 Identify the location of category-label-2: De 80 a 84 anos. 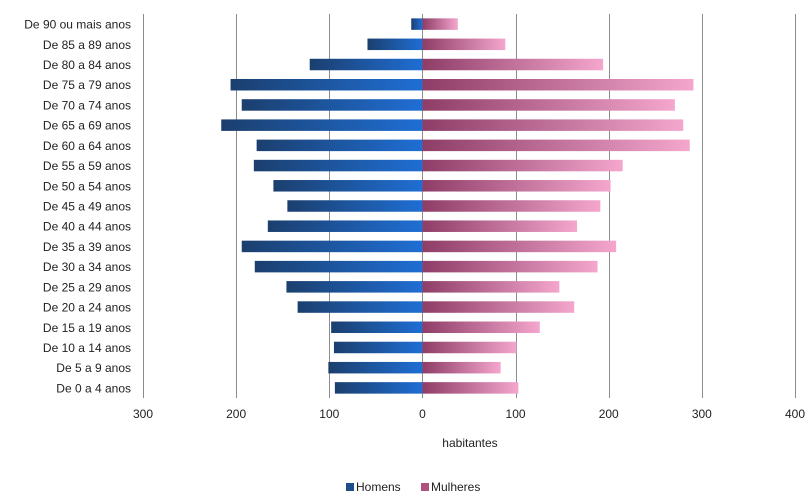
(87, 65).